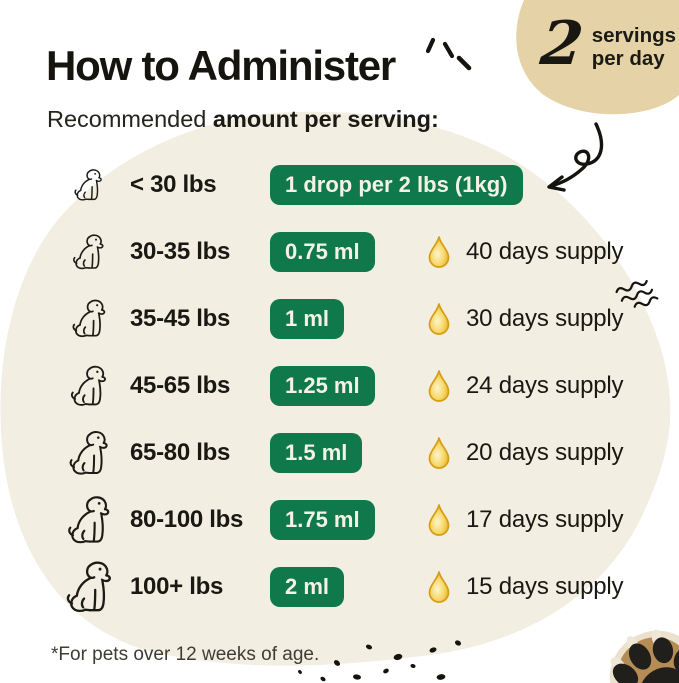  What do you see at coordinates (180, 385) in the screenshot?
I see `weight-label: 45-65 lbs` at bounding box center [180, 385].